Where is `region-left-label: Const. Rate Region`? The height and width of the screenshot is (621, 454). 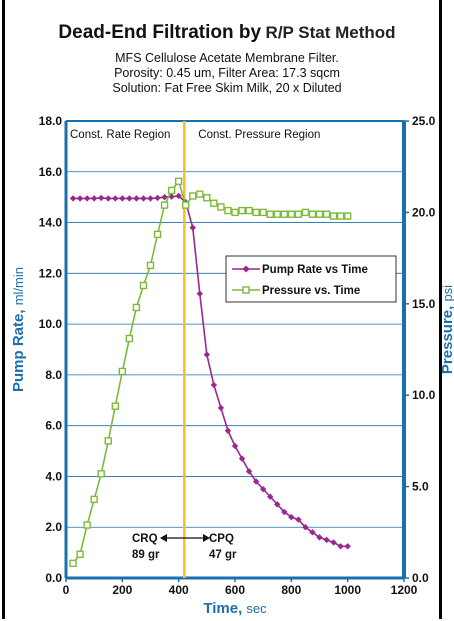
region-left-label: Const. Rate Region is located at coordinates (120, 135).